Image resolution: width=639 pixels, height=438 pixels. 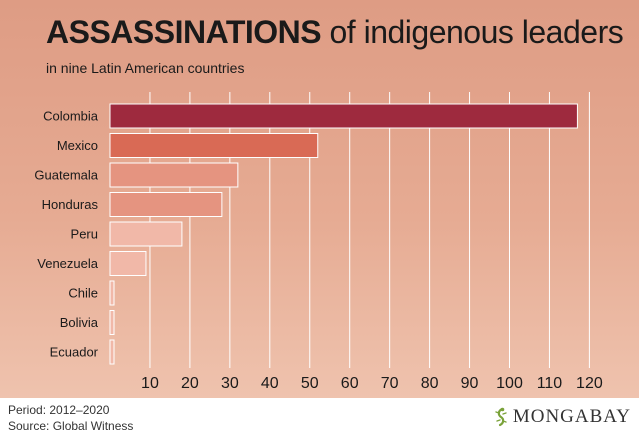 I want to click on bar-chile, so click(x=112, y=293).